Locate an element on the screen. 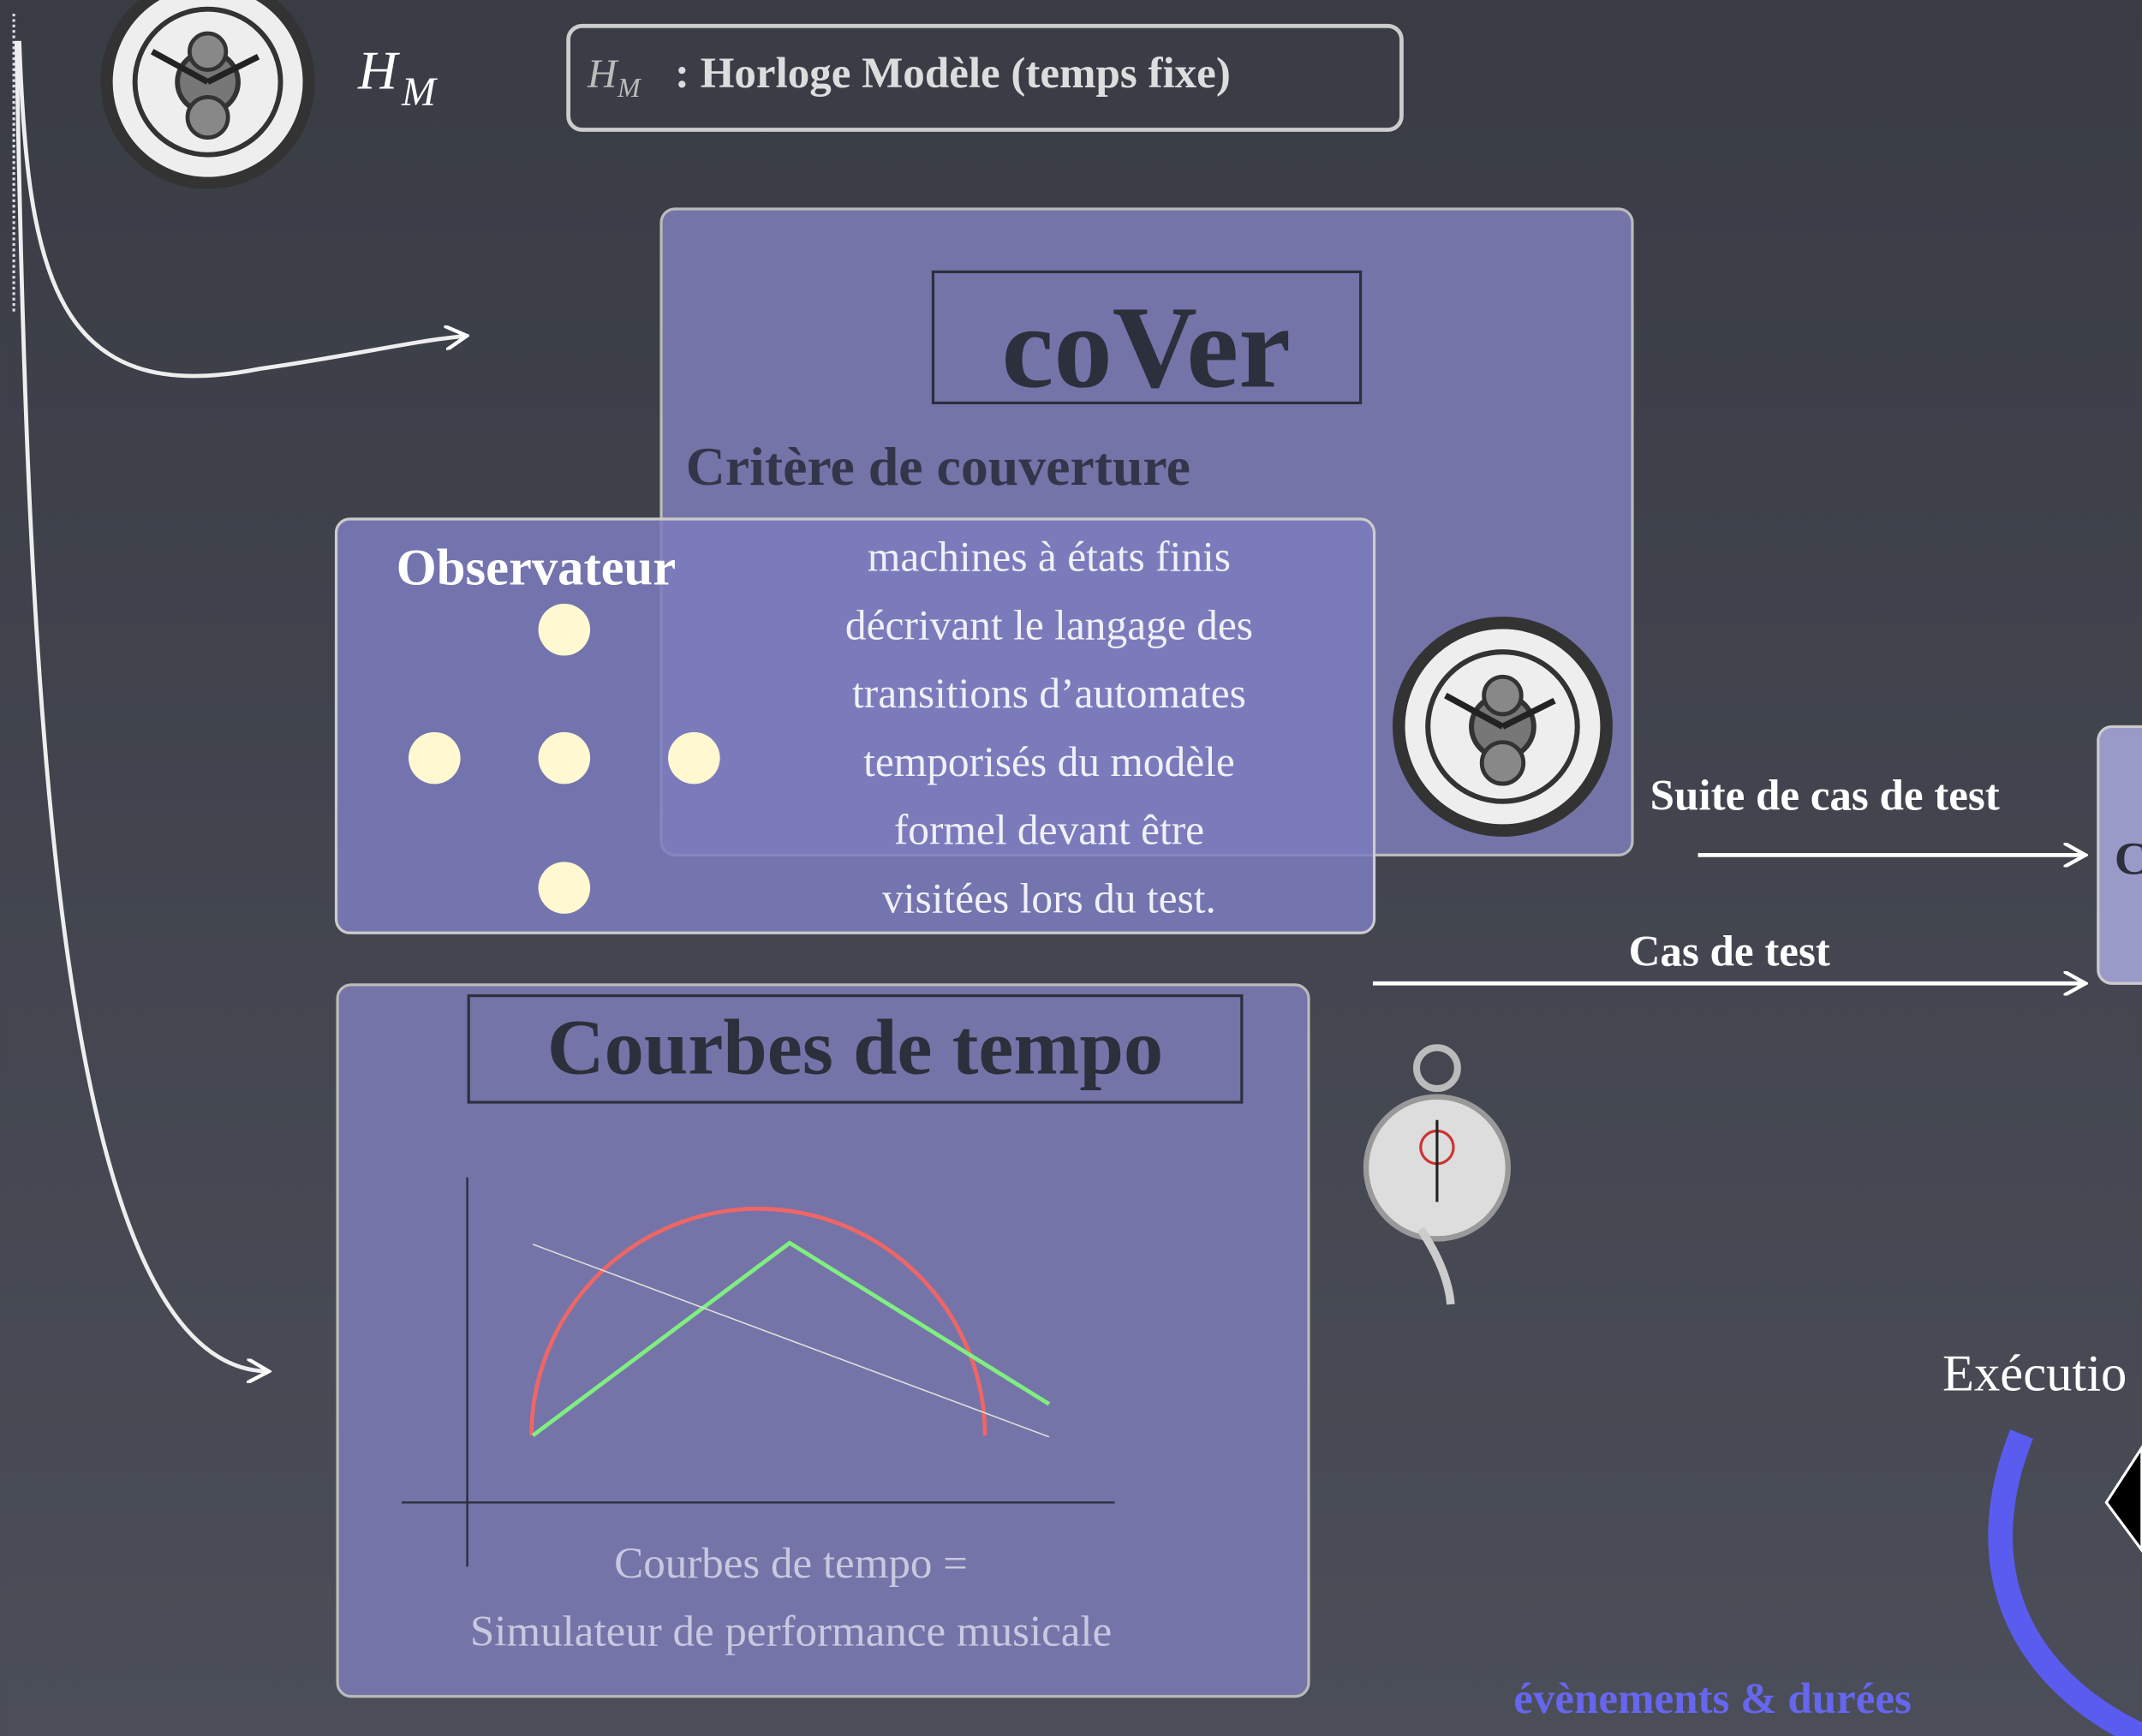 The image size is (2142, 1736). legend-subscript: M is located at coordinates (629, 88).